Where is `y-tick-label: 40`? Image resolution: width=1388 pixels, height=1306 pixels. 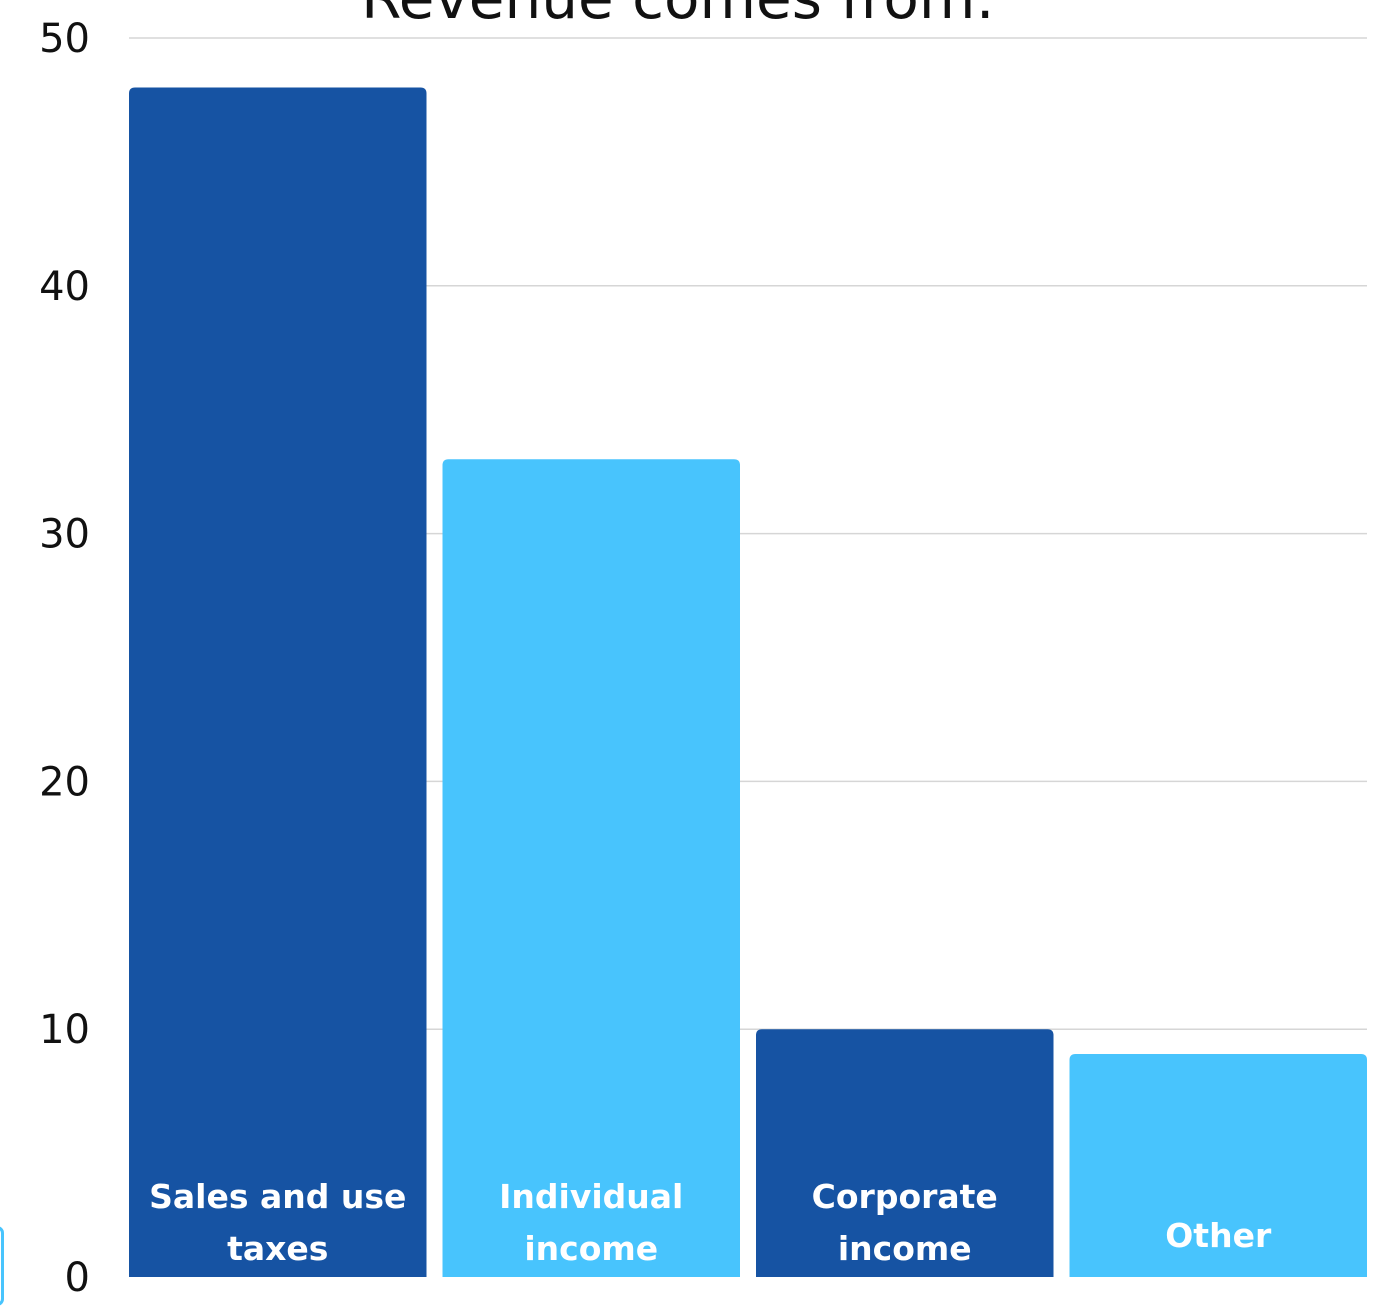 y-tick-label: 40 is located at coordinates (64, 287).